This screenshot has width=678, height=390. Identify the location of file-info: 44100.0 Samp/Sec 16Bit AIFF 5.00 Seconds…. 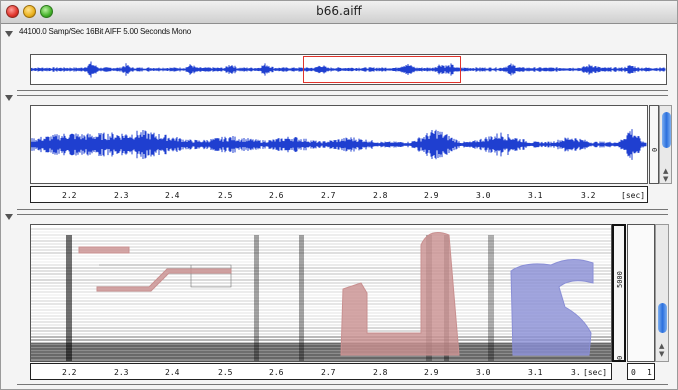
(105, 31).